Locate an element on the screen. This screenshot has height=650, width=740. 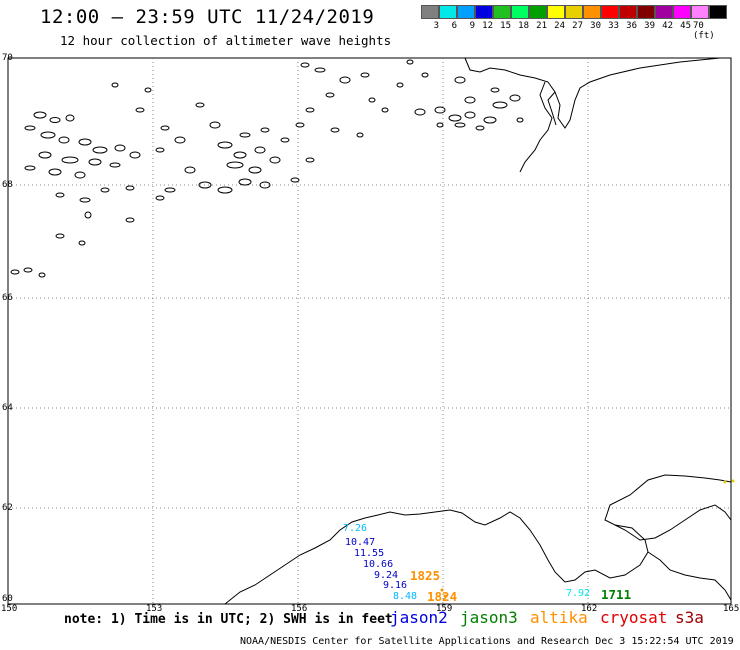
satellite-jason3: jason3 is located at coordinates (489, 617).